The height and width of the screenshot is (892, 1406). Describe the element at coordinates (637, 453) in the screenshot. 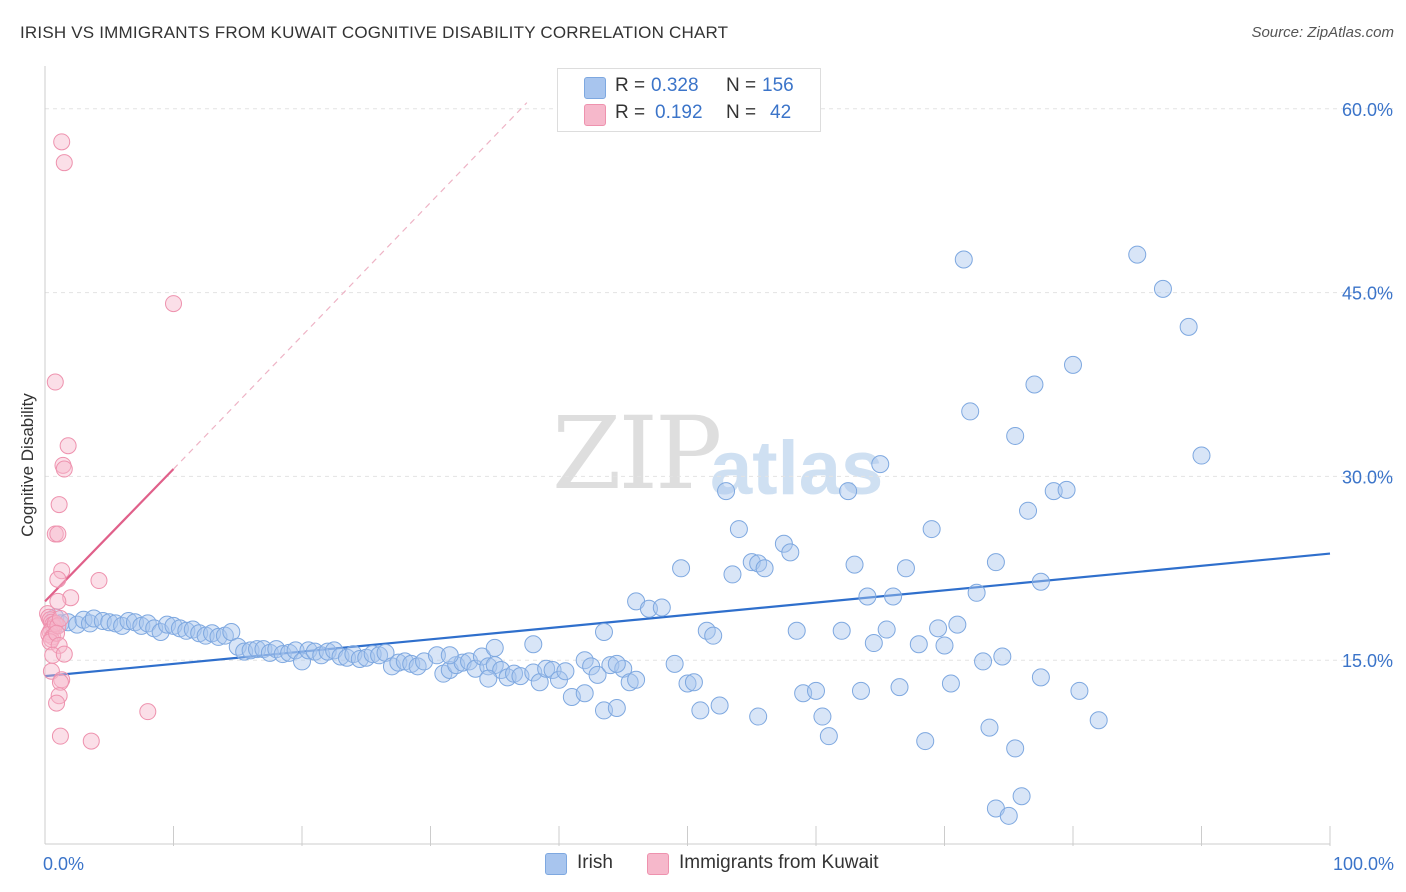

I see `watermark-zip: ZIP` at that location.